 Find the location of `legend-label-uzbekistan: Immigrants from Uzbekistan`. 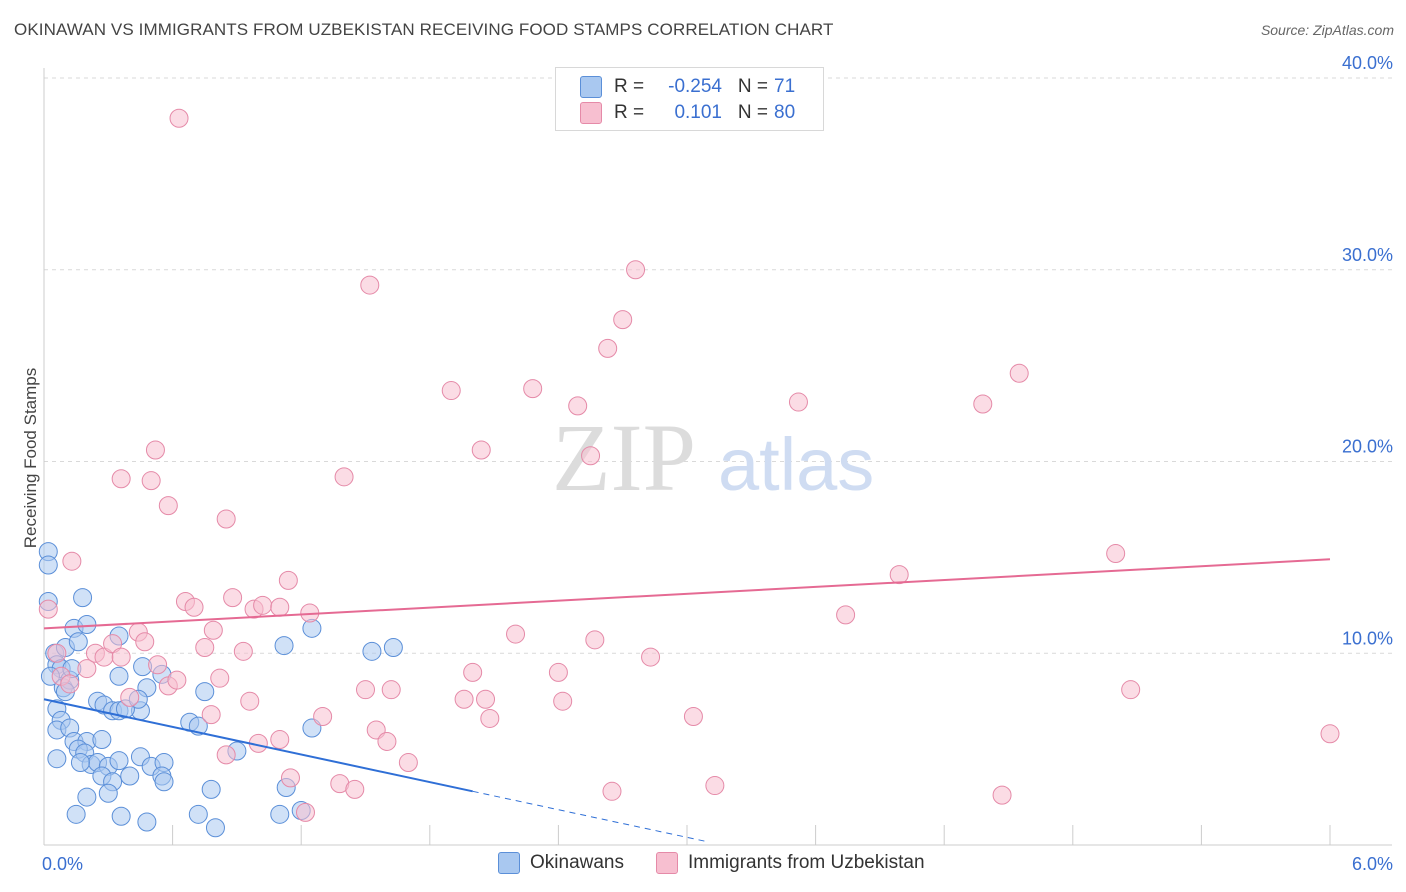

legend-label-uzbekistan: Immigrants from Uzbekistan is located at coordinates (806, 862).